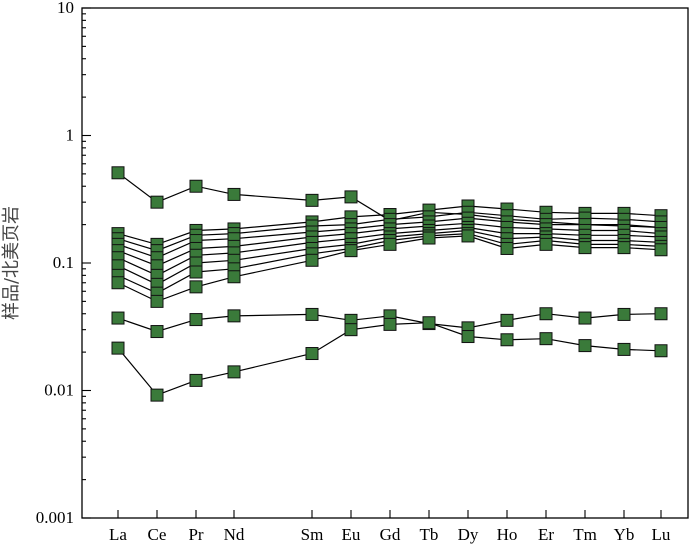  What do you see at coordinates (118, 534) in the screenshot?
I see `x-tick-label-la: La` at bounding box center [118, 534].